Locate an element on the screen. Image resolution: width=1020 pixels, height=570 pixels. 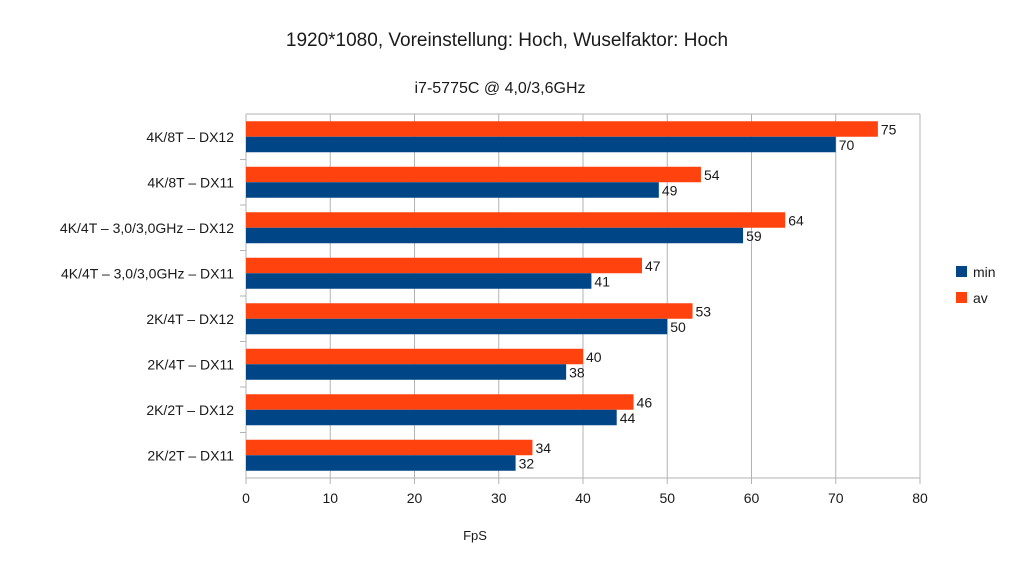
data-label-av: 34 is located at coordinates (543, 448).